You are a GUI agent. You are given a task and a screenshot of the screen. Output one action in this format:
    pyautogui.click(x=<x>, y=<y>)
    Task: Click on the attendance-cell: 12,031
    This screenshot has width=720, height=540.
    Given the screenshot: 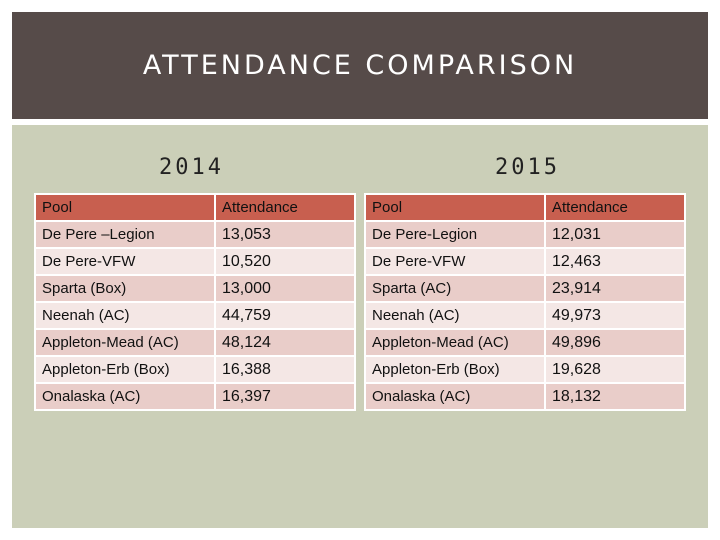 What is the action you would take?
    pyautogui.click(x=615, y=234)
    